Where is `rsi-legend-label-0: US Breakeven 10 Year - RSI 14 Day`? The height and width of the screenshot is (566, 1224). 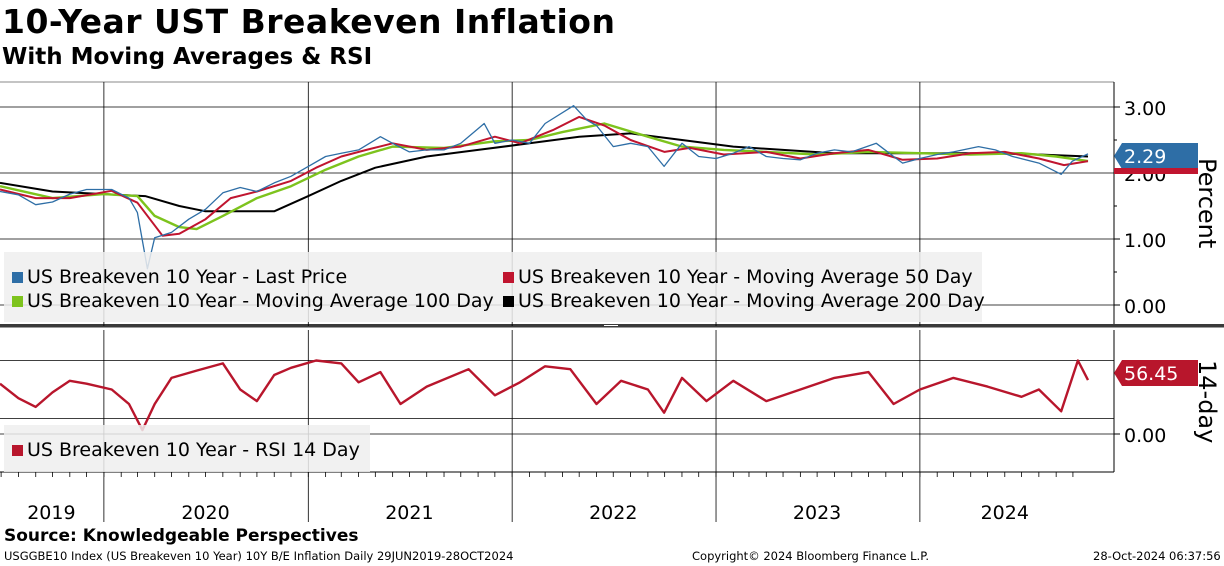
rsi-legend-label-0: US Breakeven 10 Year - RSI 14 Day is located at coordinates (193, 450).